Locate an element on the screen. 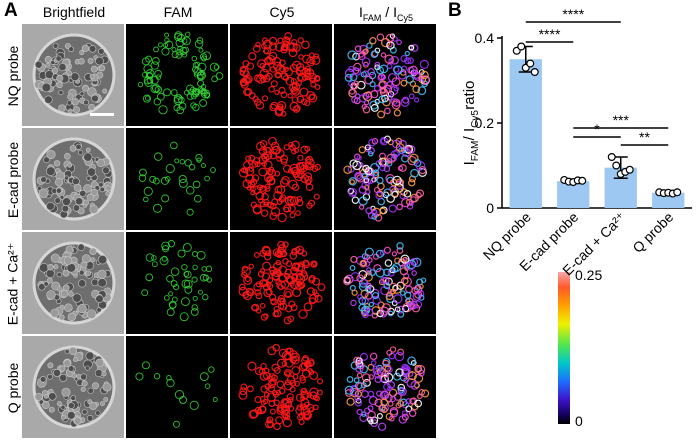 This screenshot has width=699, height=441. image-nq-fam is located at coordinates (178, 76).